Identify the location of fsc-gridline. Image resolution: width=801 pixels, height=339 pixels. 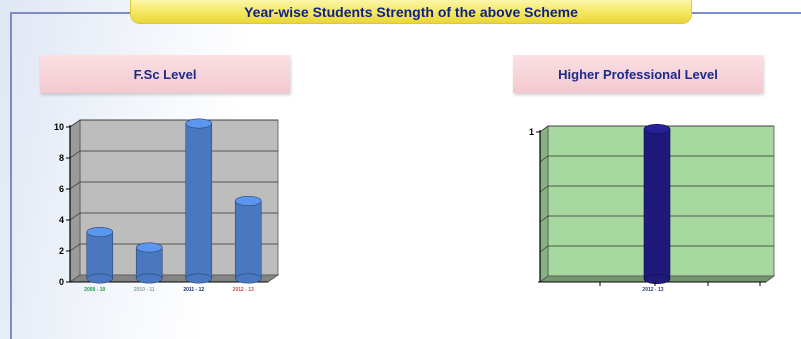
(173, 123).